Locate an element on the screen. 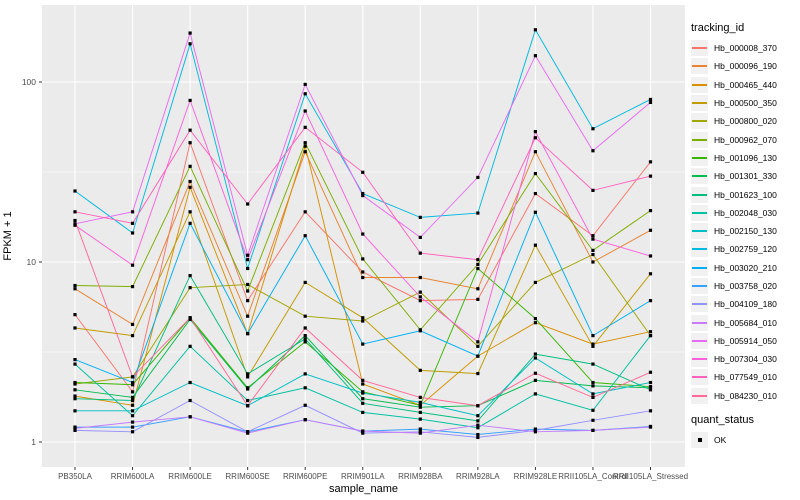 The height and width of the screenshot is (500, 800). legend-item-Hb_084230_010: Hb_084230_010 is located at coordinates (745, 396).